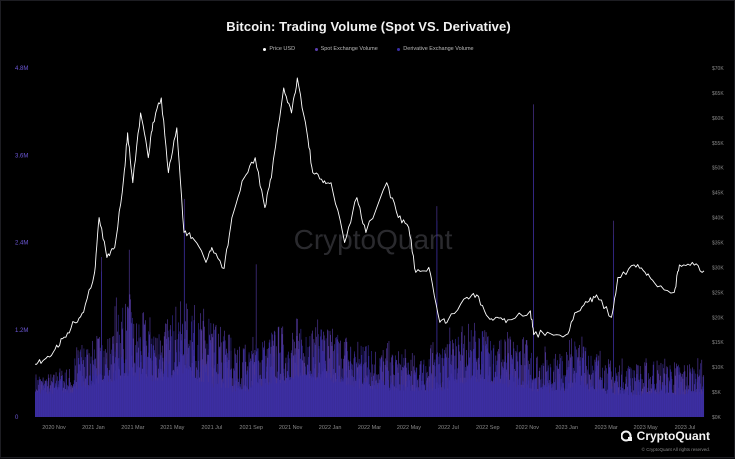 The image size is (735, 459). Describe the element at coordinates (279, 49) in the screenshot. I see `legend-item-price: Price USD` at that location.